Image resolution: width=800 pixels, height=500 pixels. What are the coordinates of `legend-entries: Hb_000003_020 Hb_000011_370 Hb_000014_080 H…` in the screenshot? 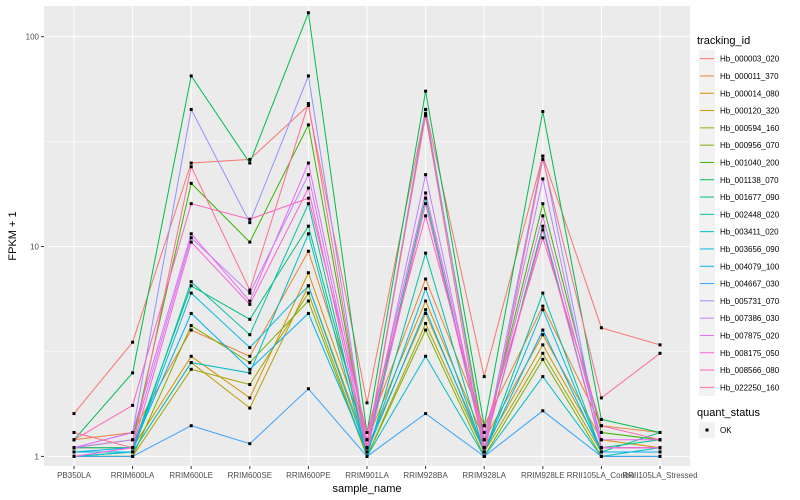 It's located at (739, 223).